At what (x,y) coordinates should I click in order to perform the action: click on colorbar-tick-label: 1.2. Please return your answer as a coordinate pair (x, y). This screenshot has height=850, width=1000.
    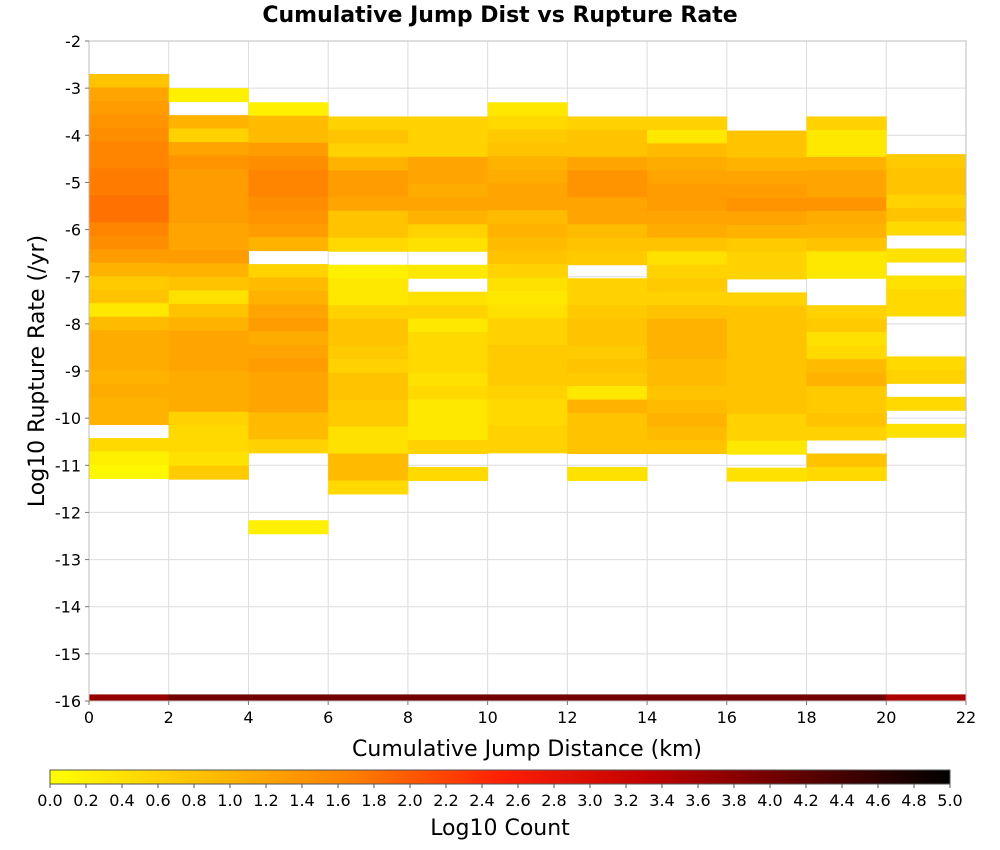
    Looking at the image, I should click on (265, 800).